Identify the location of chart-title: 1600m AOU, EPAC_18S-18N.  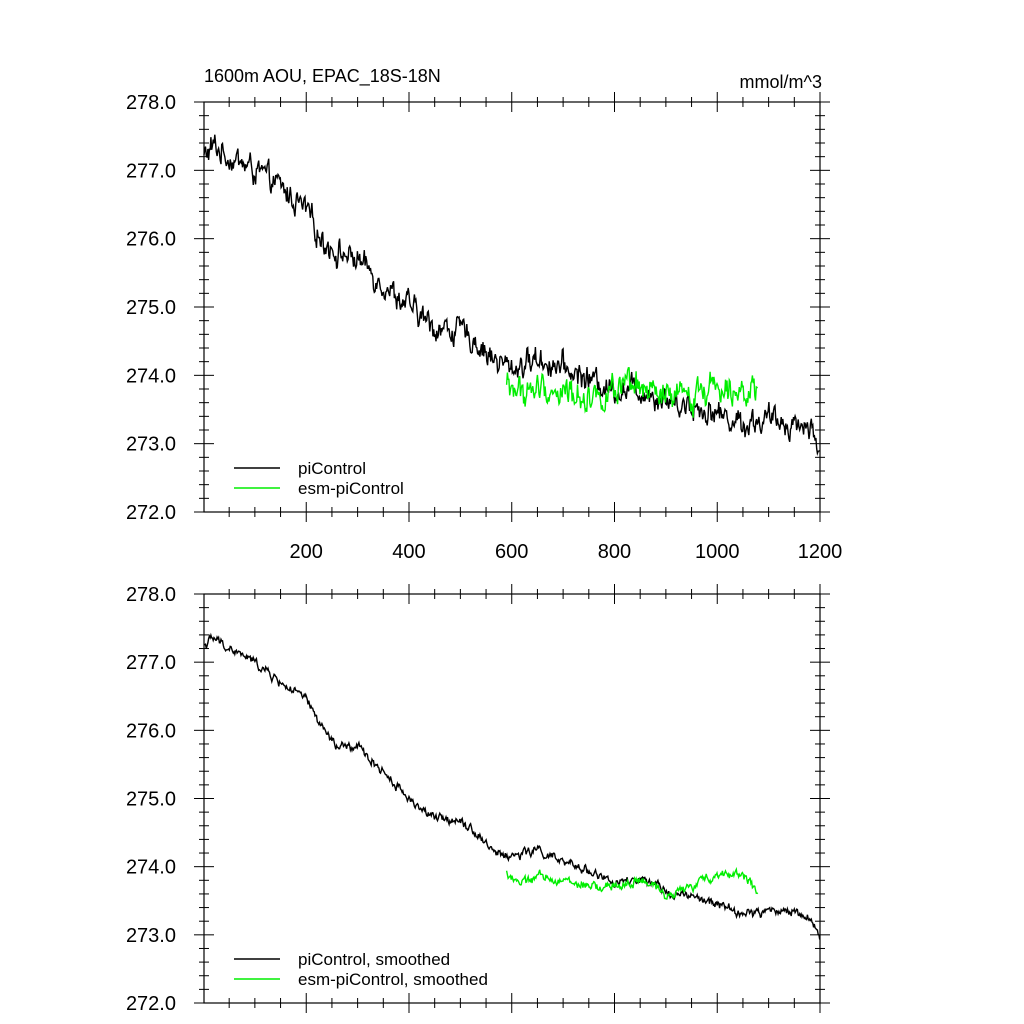
(322, 76).